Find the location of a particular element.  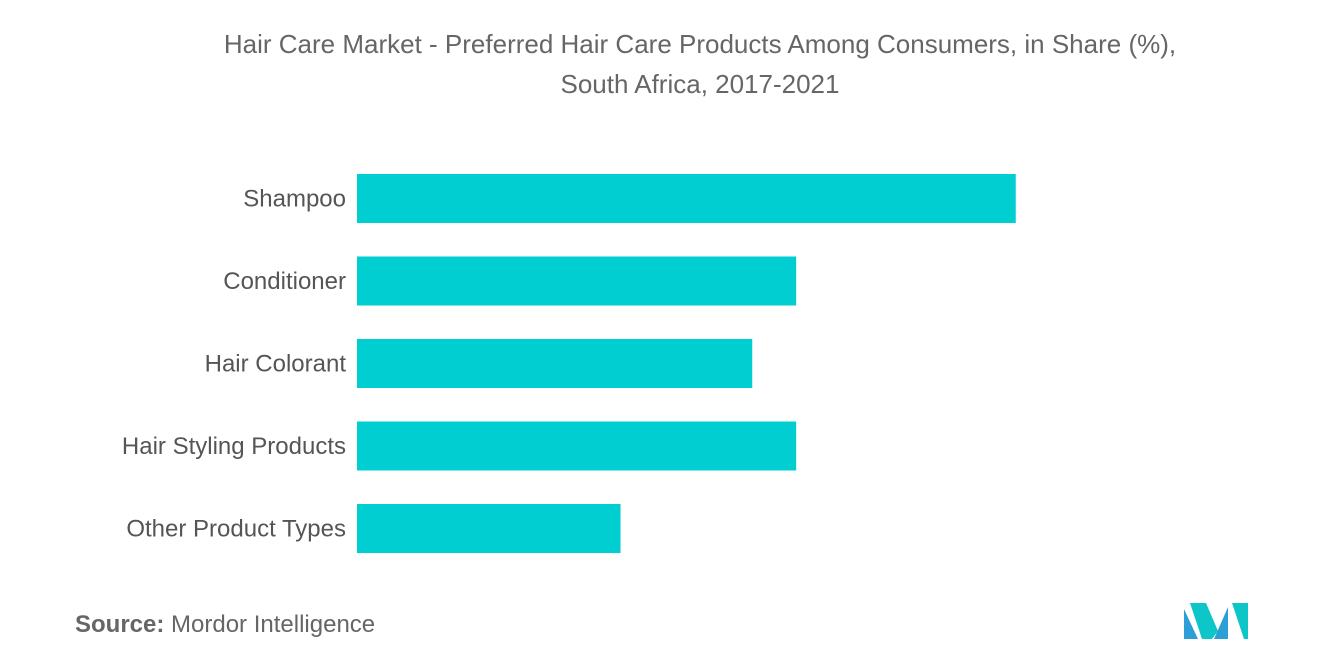

bar-conditioner is located at coordinates (577, 281).